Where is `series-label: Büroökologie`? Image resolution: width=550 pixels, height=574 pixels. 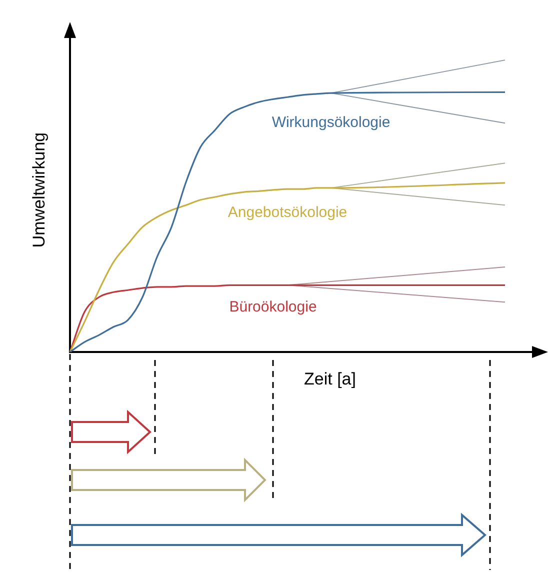
series-label: Büroökologie is located at coordinates (273, 307).